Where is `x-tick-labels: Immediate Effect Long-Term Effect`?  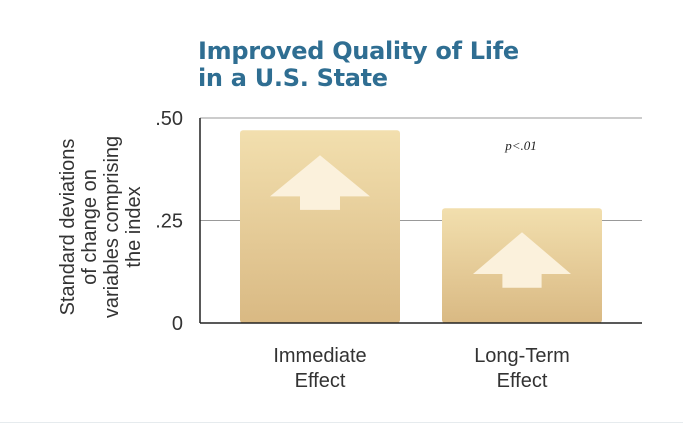
x-tick-labels: Immediate Effect Long-Term Effect is located at coordinates (421, 368).